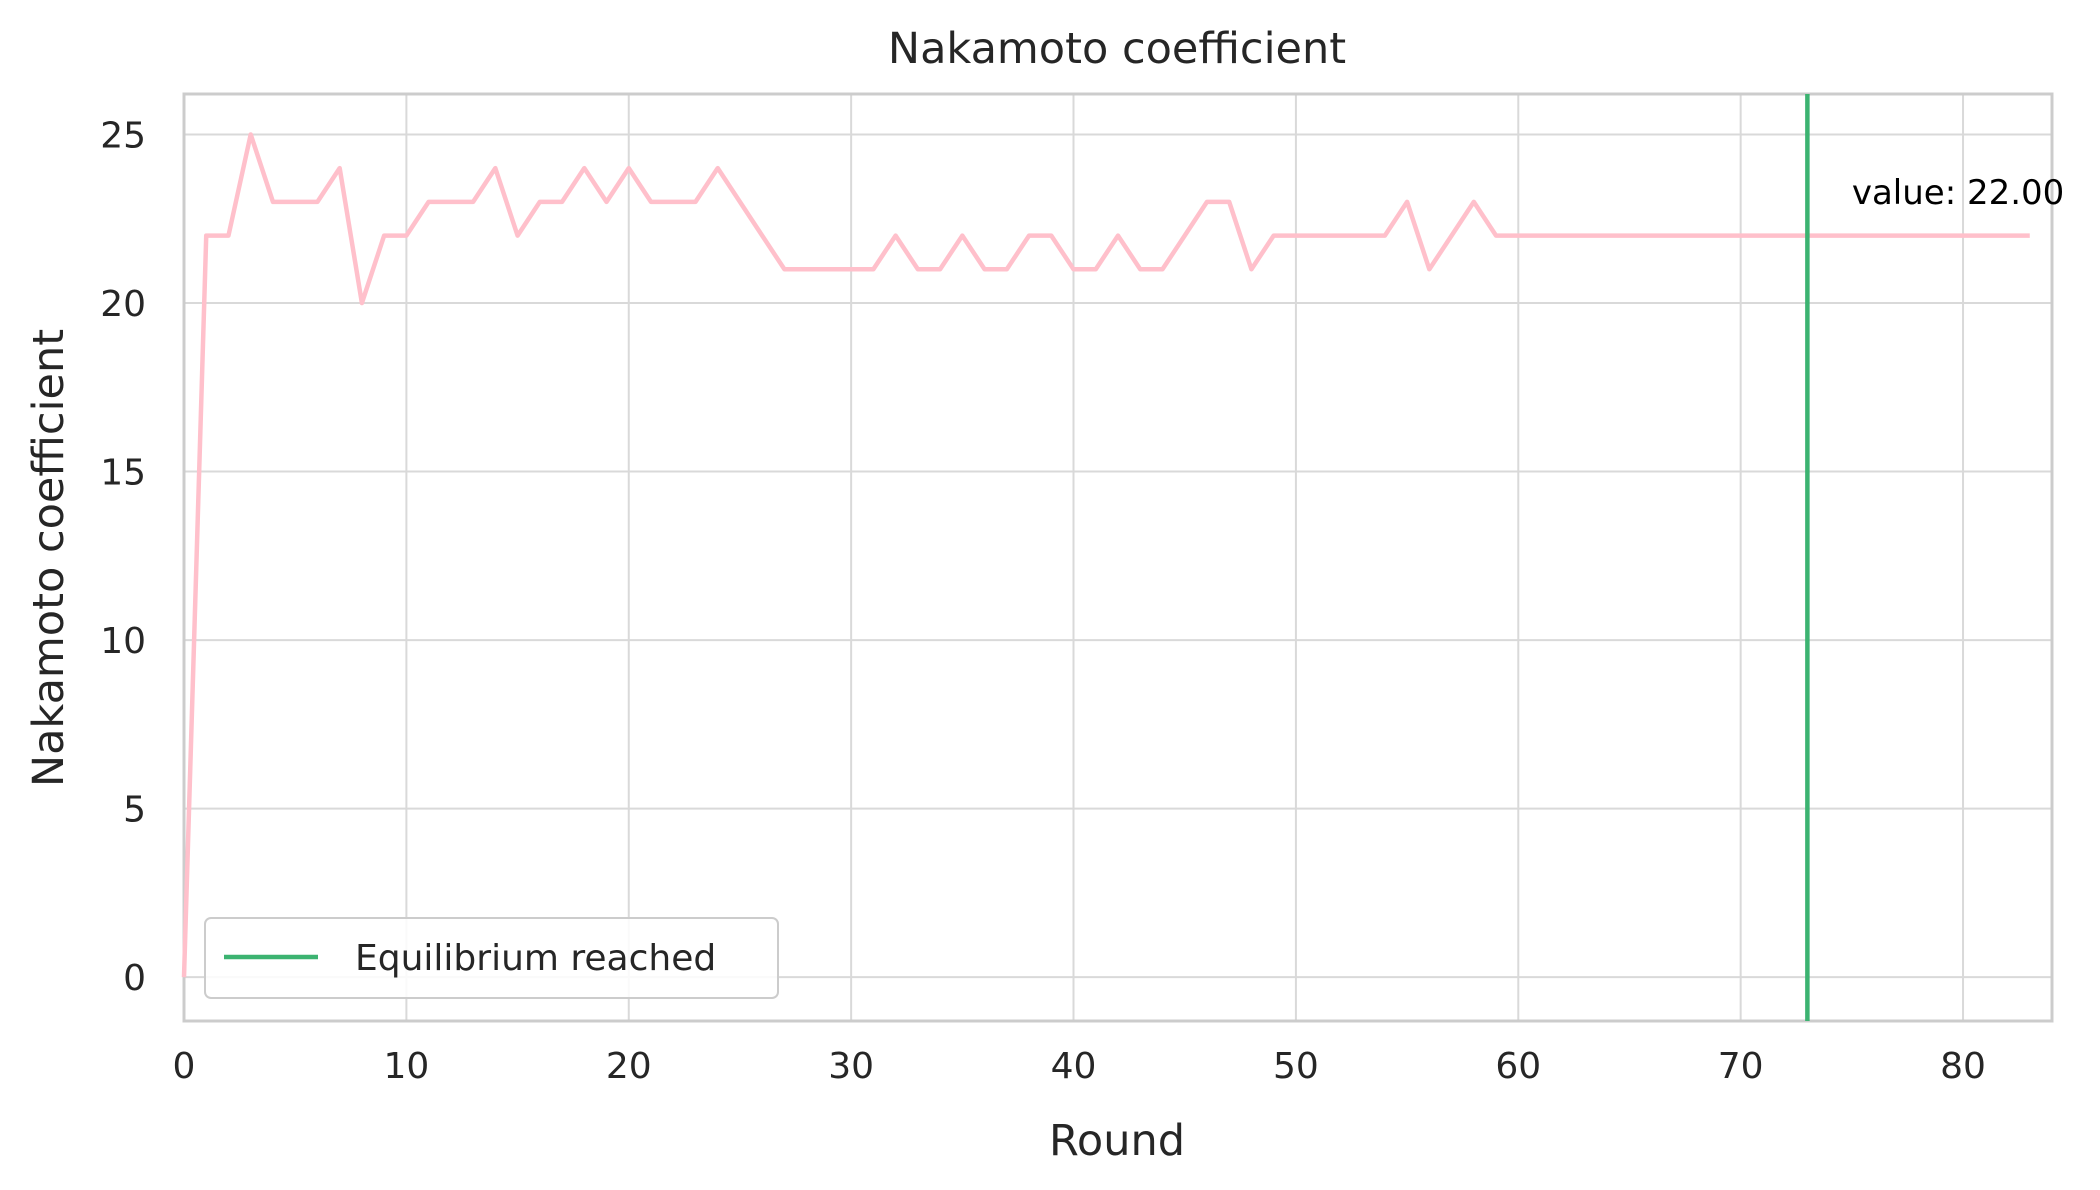 The image size is (2100, 1190). What do you see at coordinates (1741, 1066) in the screenshot?
I see `x-tick-label: 70` at bounding box center [1741, 1066].